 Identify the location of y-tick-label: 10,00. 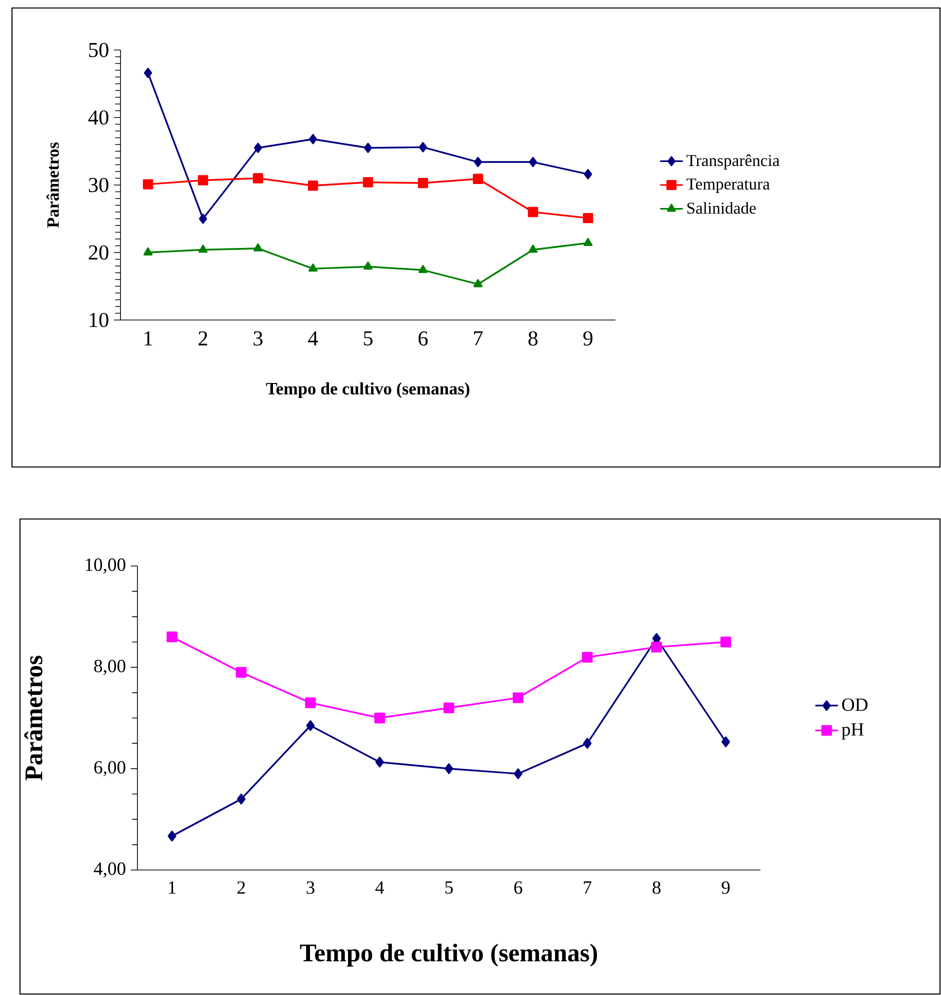
(106, 566).